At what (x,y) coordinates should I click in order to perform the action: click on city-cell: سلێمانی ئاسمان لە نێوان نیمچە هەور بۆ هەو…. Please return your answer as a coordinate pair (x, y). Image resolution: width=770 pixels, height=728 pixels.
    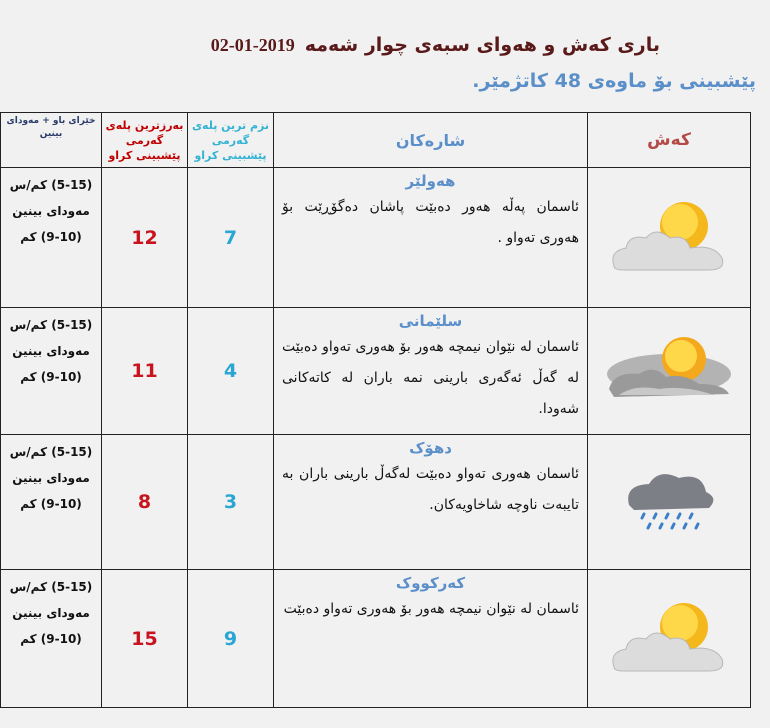
    Looking at the image, I should click on (430, 371).